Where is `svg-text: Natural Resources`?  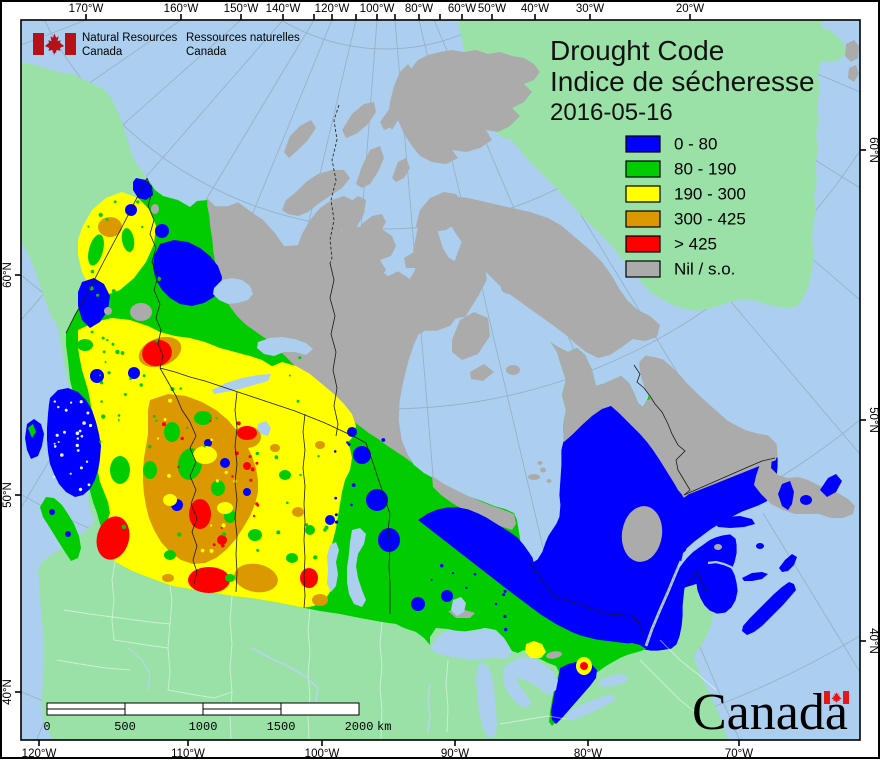 svg-text: Natural Resources is located at coordinates (129, 38).